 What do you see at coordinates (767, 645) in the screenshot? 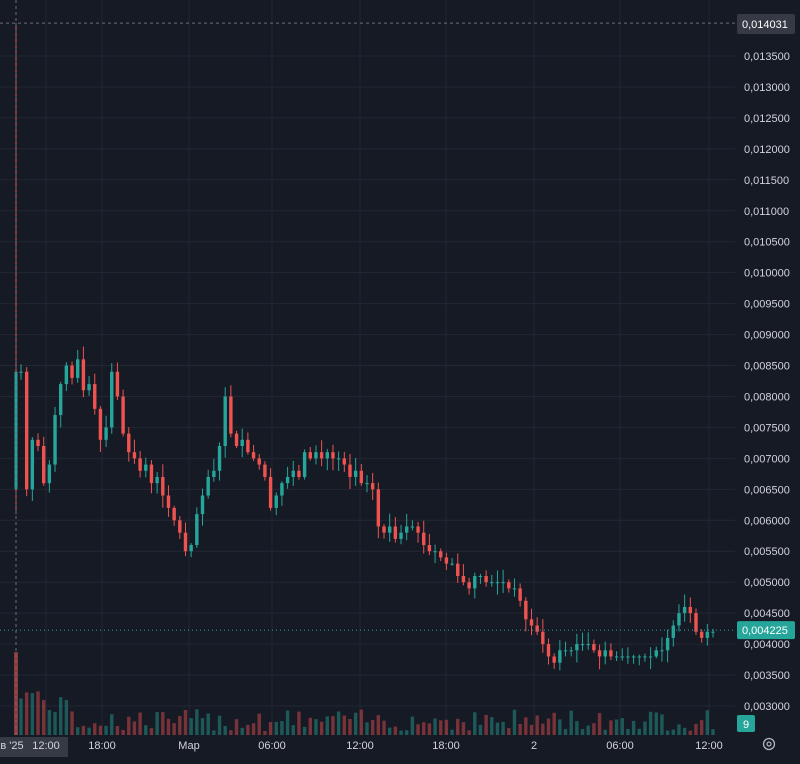
I see `price-tick-label: 0,004000` at bounding box center [767, 645].